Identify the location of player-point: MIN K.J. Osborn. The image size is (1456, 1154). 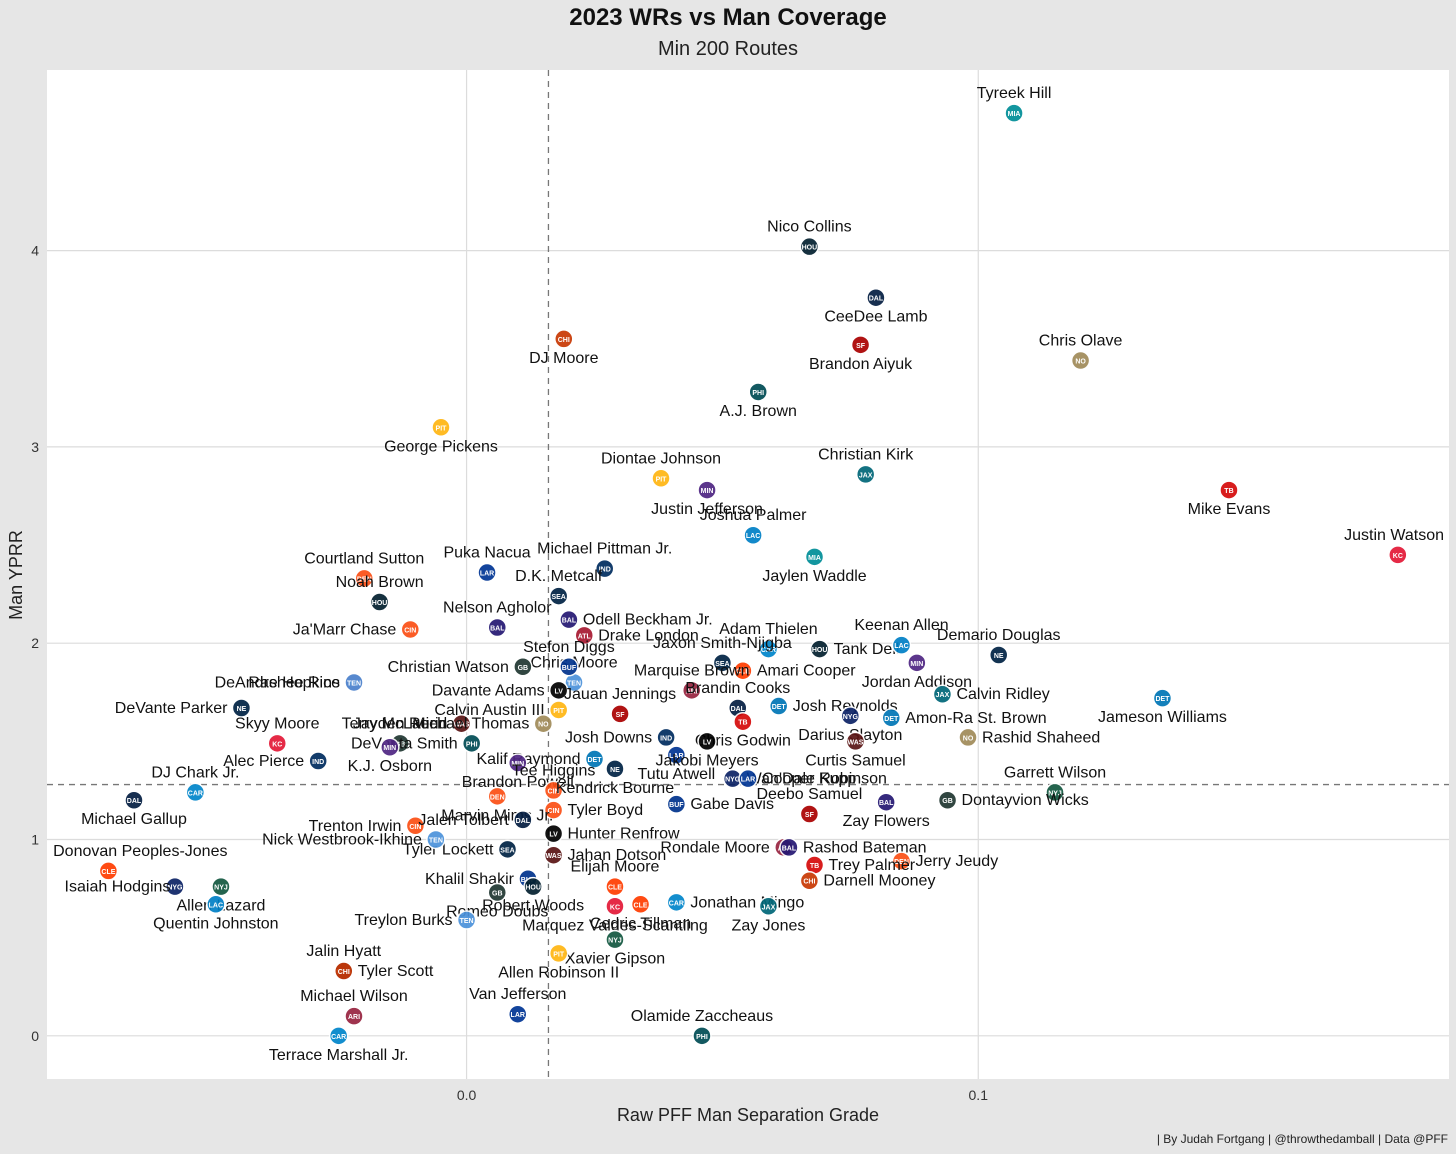
(390, 756).